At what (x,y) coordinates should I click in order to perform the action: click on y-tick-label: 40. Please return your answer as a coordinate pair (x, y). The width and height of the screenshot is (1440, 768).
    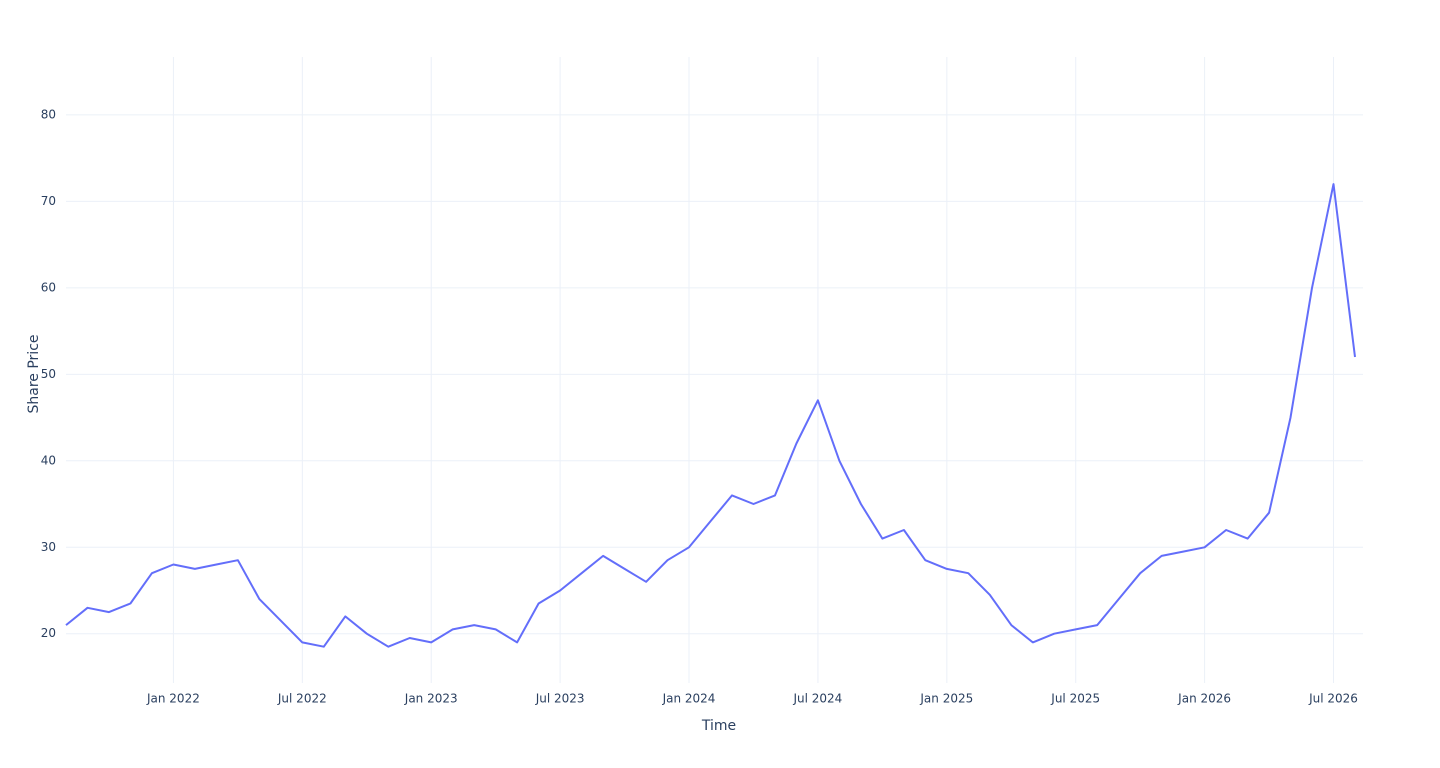
    Looking at the image, I should click on (48, 460).